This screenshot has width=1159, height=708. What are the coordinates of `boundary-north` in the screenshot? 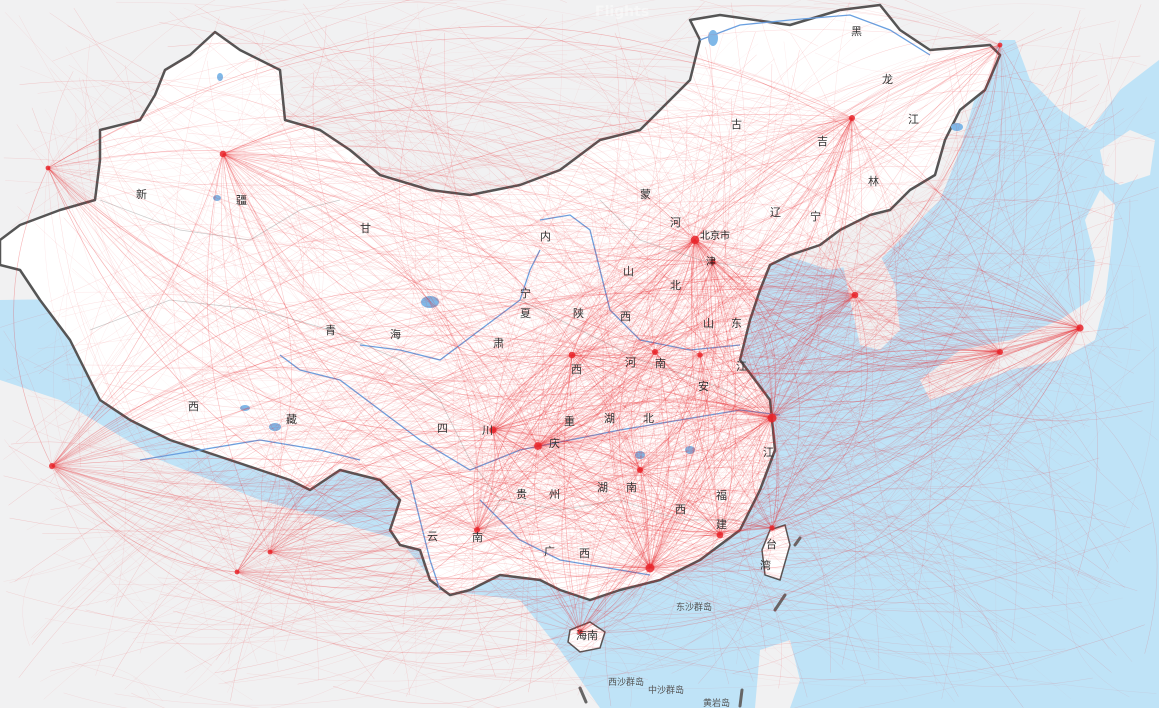 It's located at (680, 235).